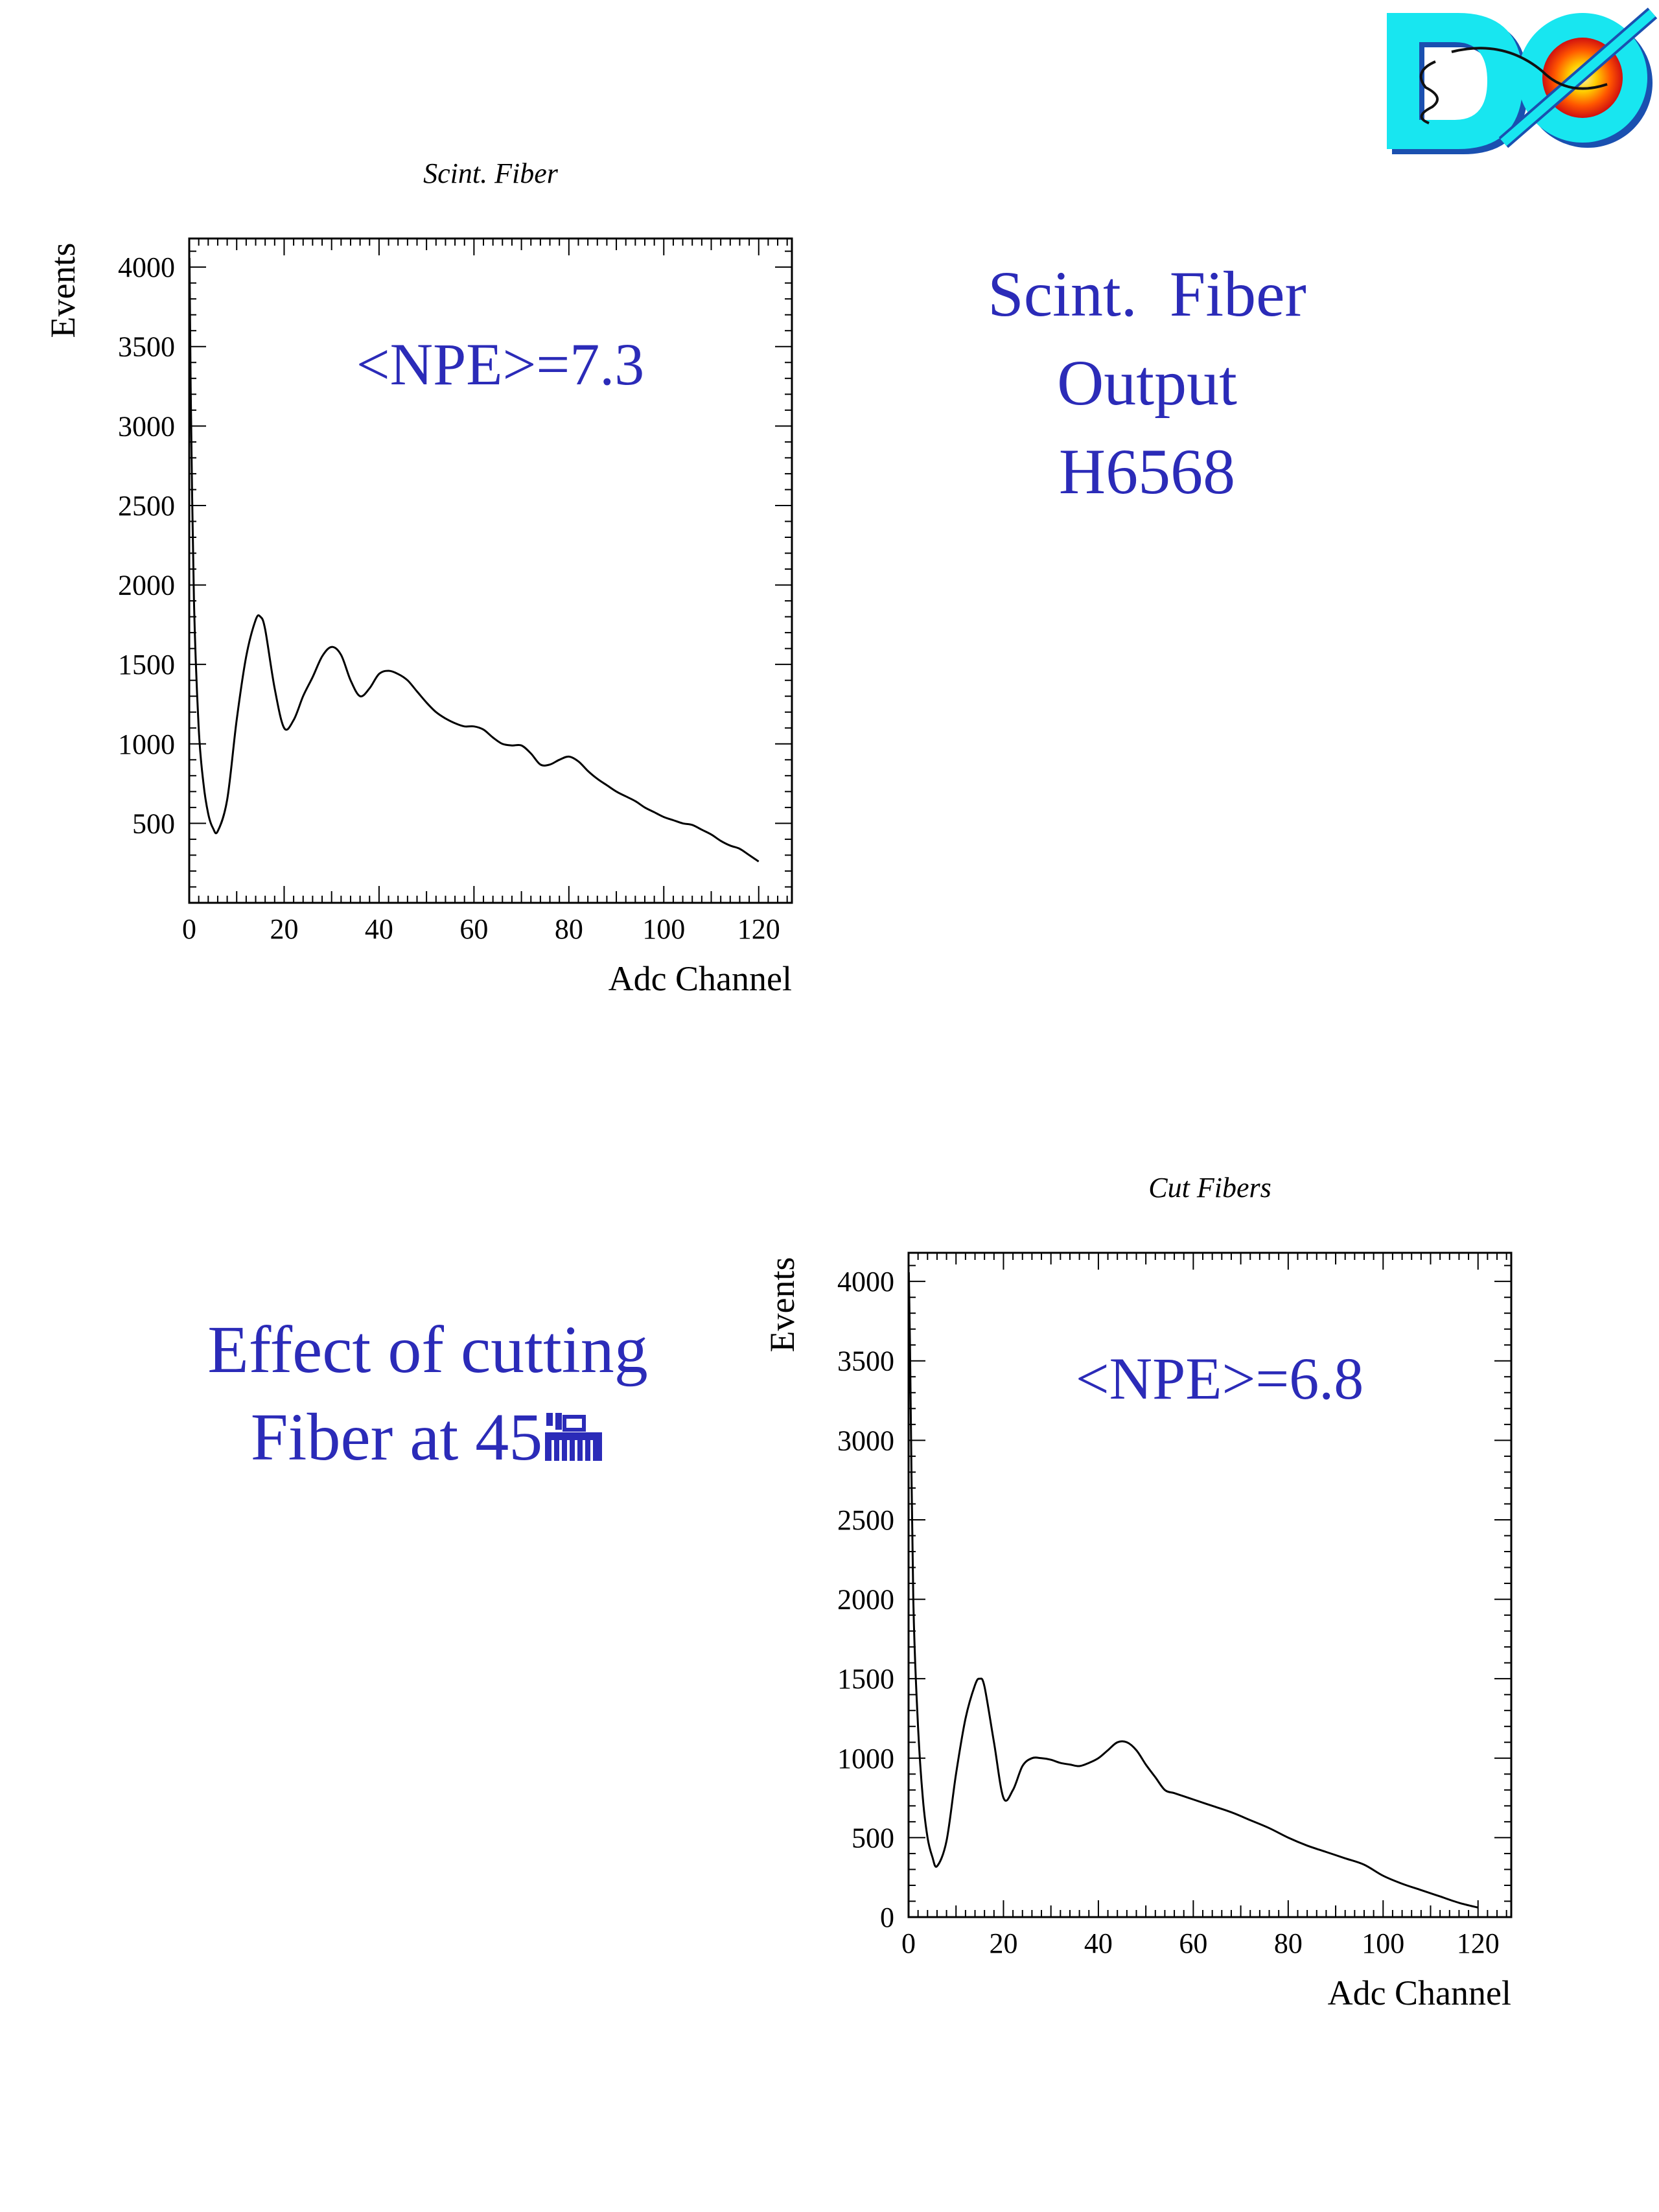 The height and width of the screenshot is (2212, 1659). What do you see at coordinates (491, 173) in the screenshot?
I see `chart-title: Scint. Fiber` at bounding box center [491, 173].